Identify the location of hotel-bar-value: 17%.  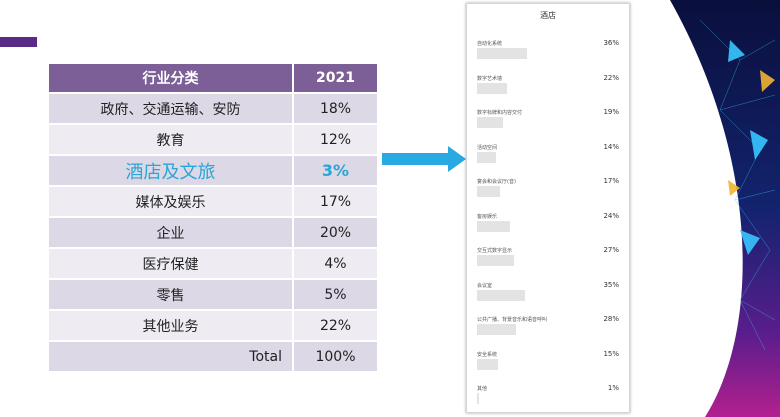
(611, 181).